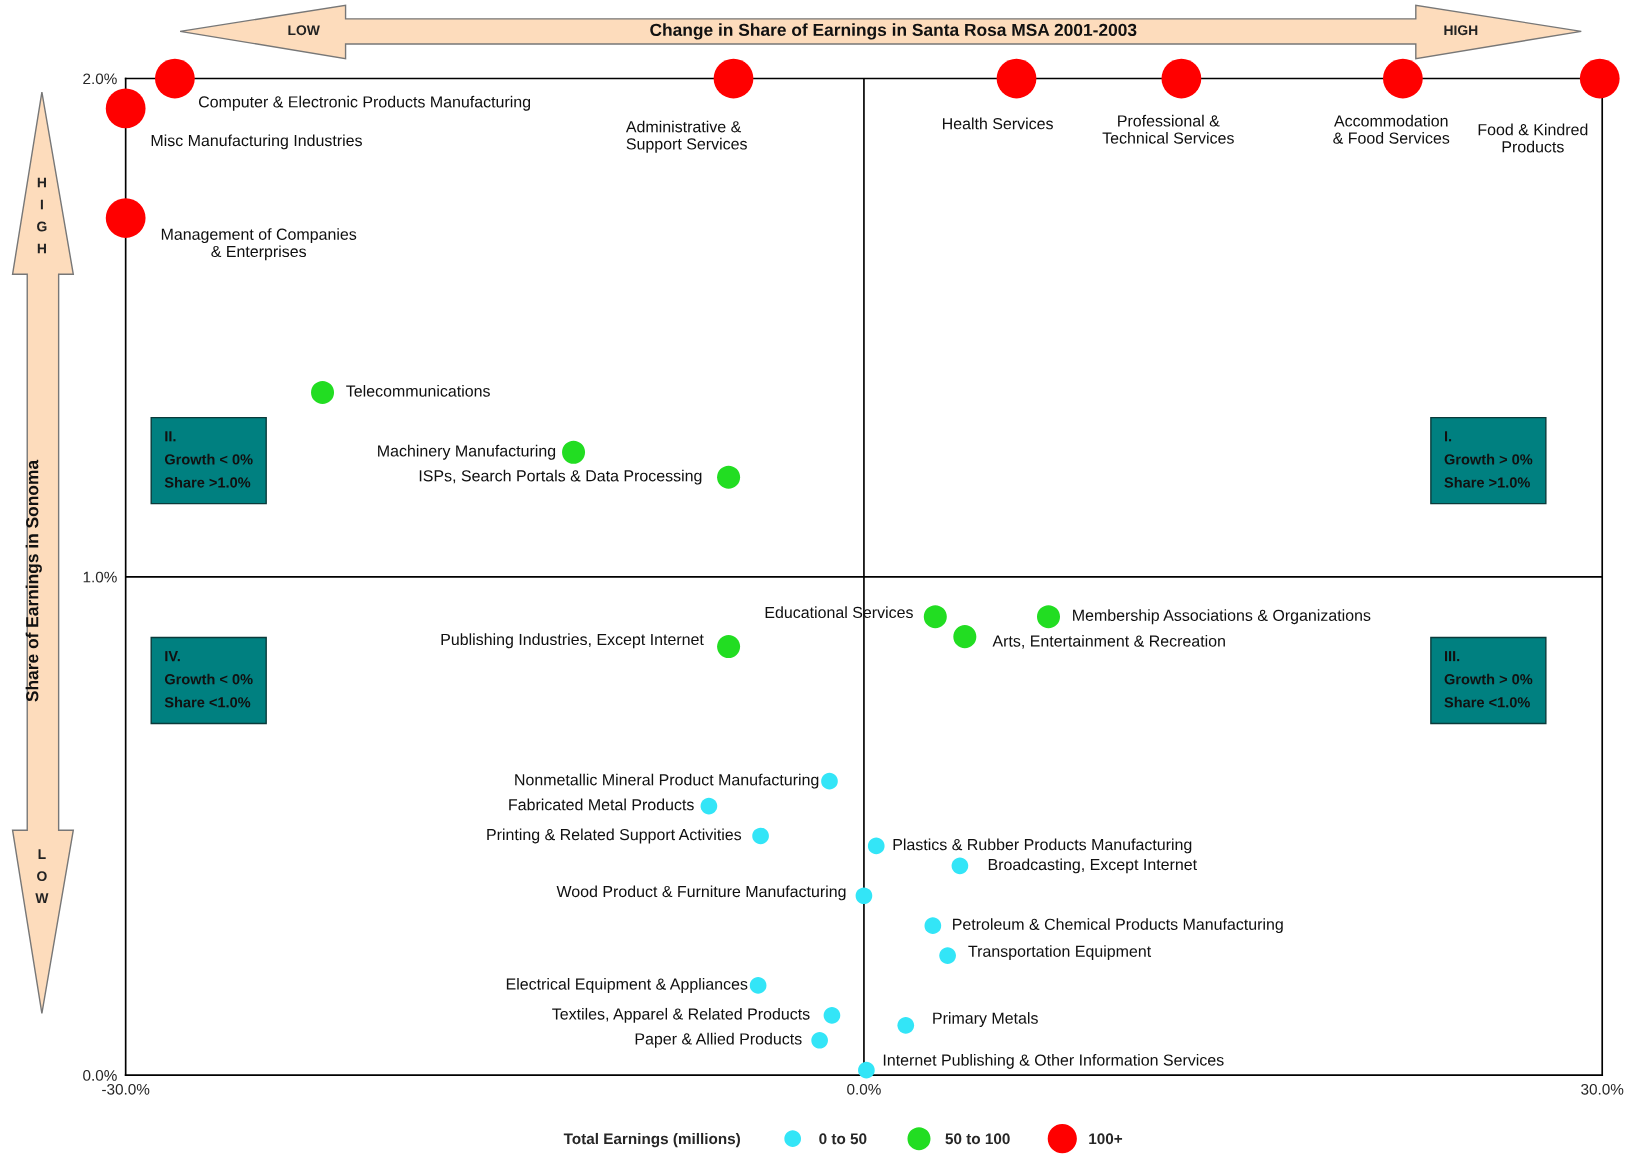  What do you see at coordinates (1533, 138) in the screenshot?
I see `annotation: Food & Kindred Products` at bounding box center [1533, 138].